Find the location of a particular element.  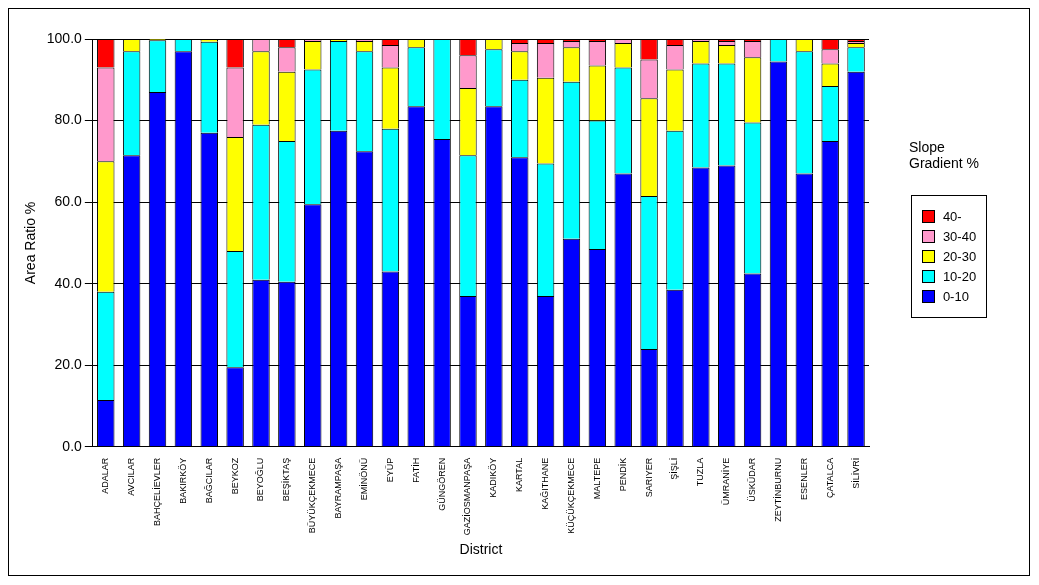

y-tick-label: 60.0 is located at coordinates (68, 201).